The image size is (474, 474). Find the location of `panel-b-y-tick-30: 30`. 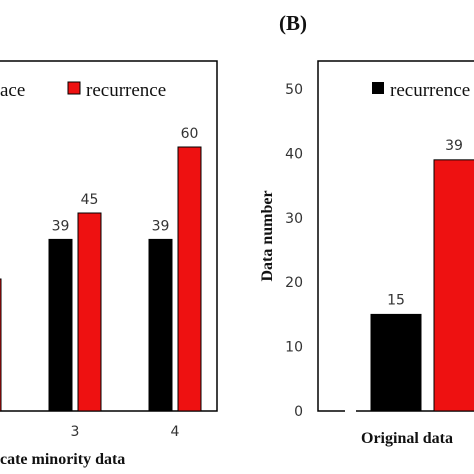

panel-b-y-tick-30: 30 is located at coordinates (294, 219).